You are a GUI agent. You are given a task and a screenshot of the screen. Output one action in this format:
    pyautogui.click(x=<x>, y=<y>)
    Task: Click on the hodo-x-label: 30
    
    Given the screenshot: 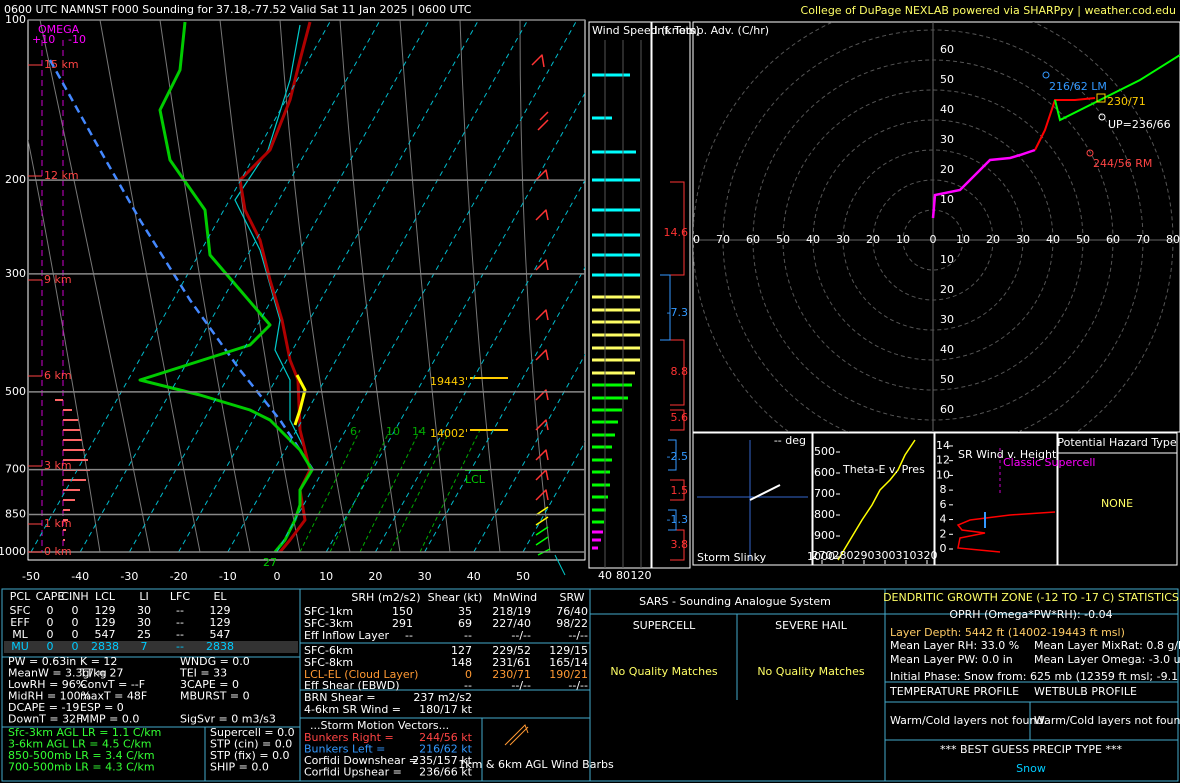 What is the action you would take?
    pyautogui.click(x=1023, y=239)
    